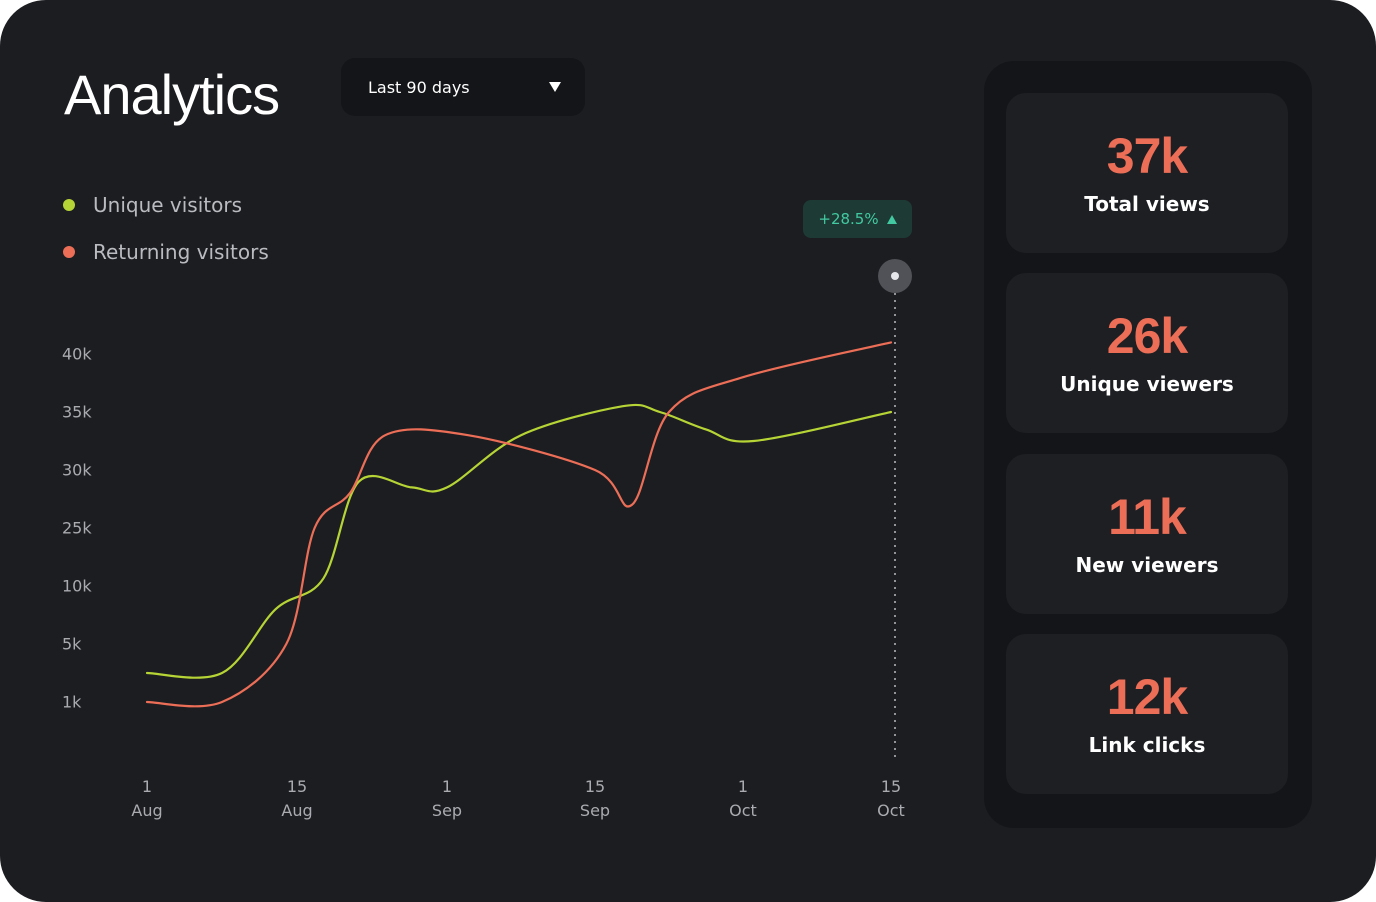 The width and height of the screenshot is (1376, 902). What do you see at coordinates (77, 412) in the screenshot?
I see `y-tick-label: 35k` at bounding box center [77, 412].